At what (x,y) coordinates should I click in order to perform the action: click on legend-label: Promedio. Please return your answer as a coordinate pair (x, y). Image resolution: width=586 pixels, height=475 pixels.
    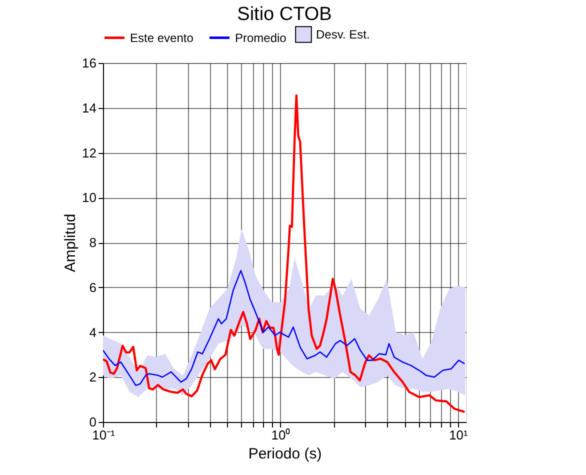
    Looking at the image, I should click on (261, 37).